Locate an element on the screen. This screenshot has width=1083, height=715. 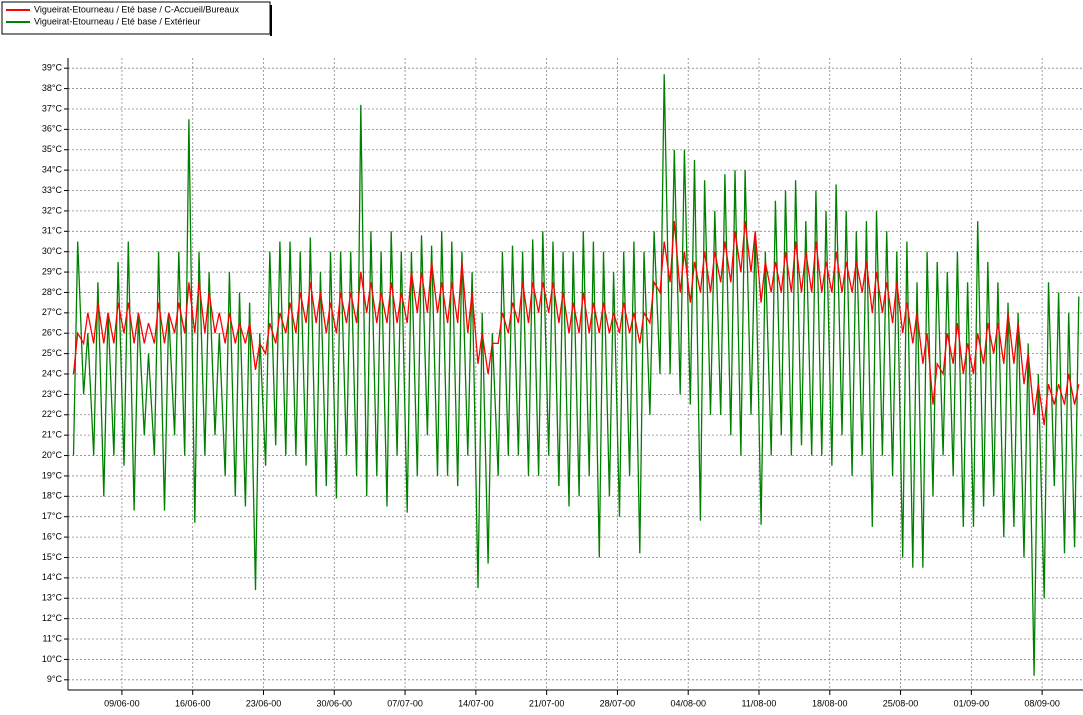
y-tick-label: 36°C is located at coordinates (52, 129).